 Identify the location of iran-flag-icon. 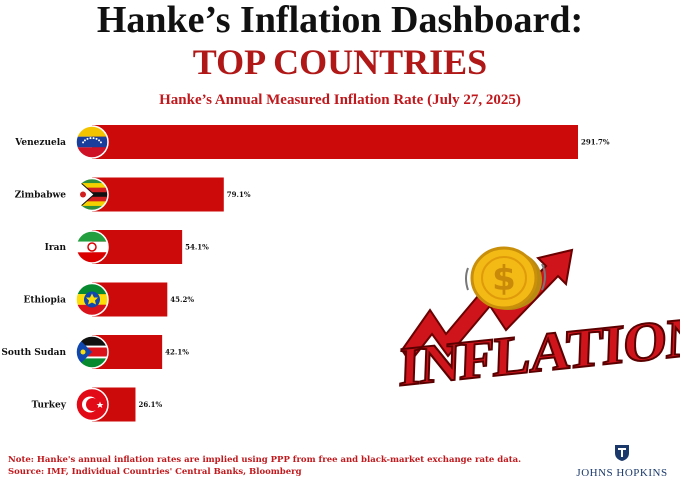
(92, 247).